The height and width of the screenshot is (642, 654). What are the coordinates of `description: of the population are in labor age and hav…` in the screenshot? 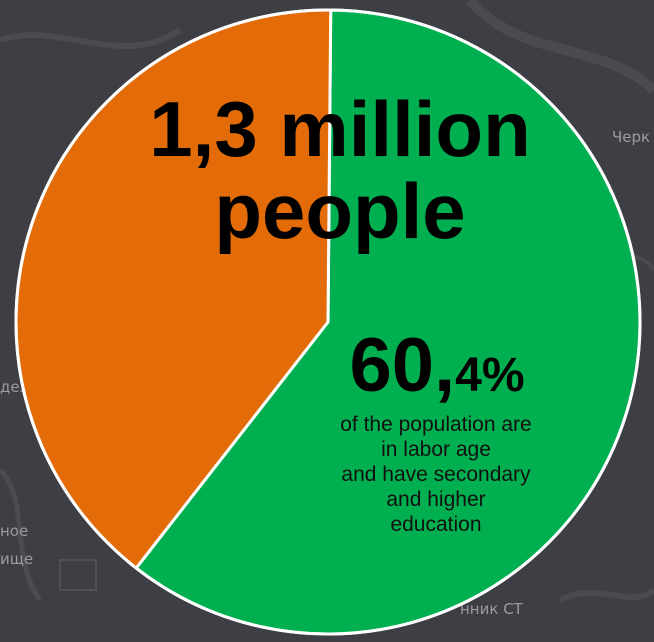 It's located at (436, 474).